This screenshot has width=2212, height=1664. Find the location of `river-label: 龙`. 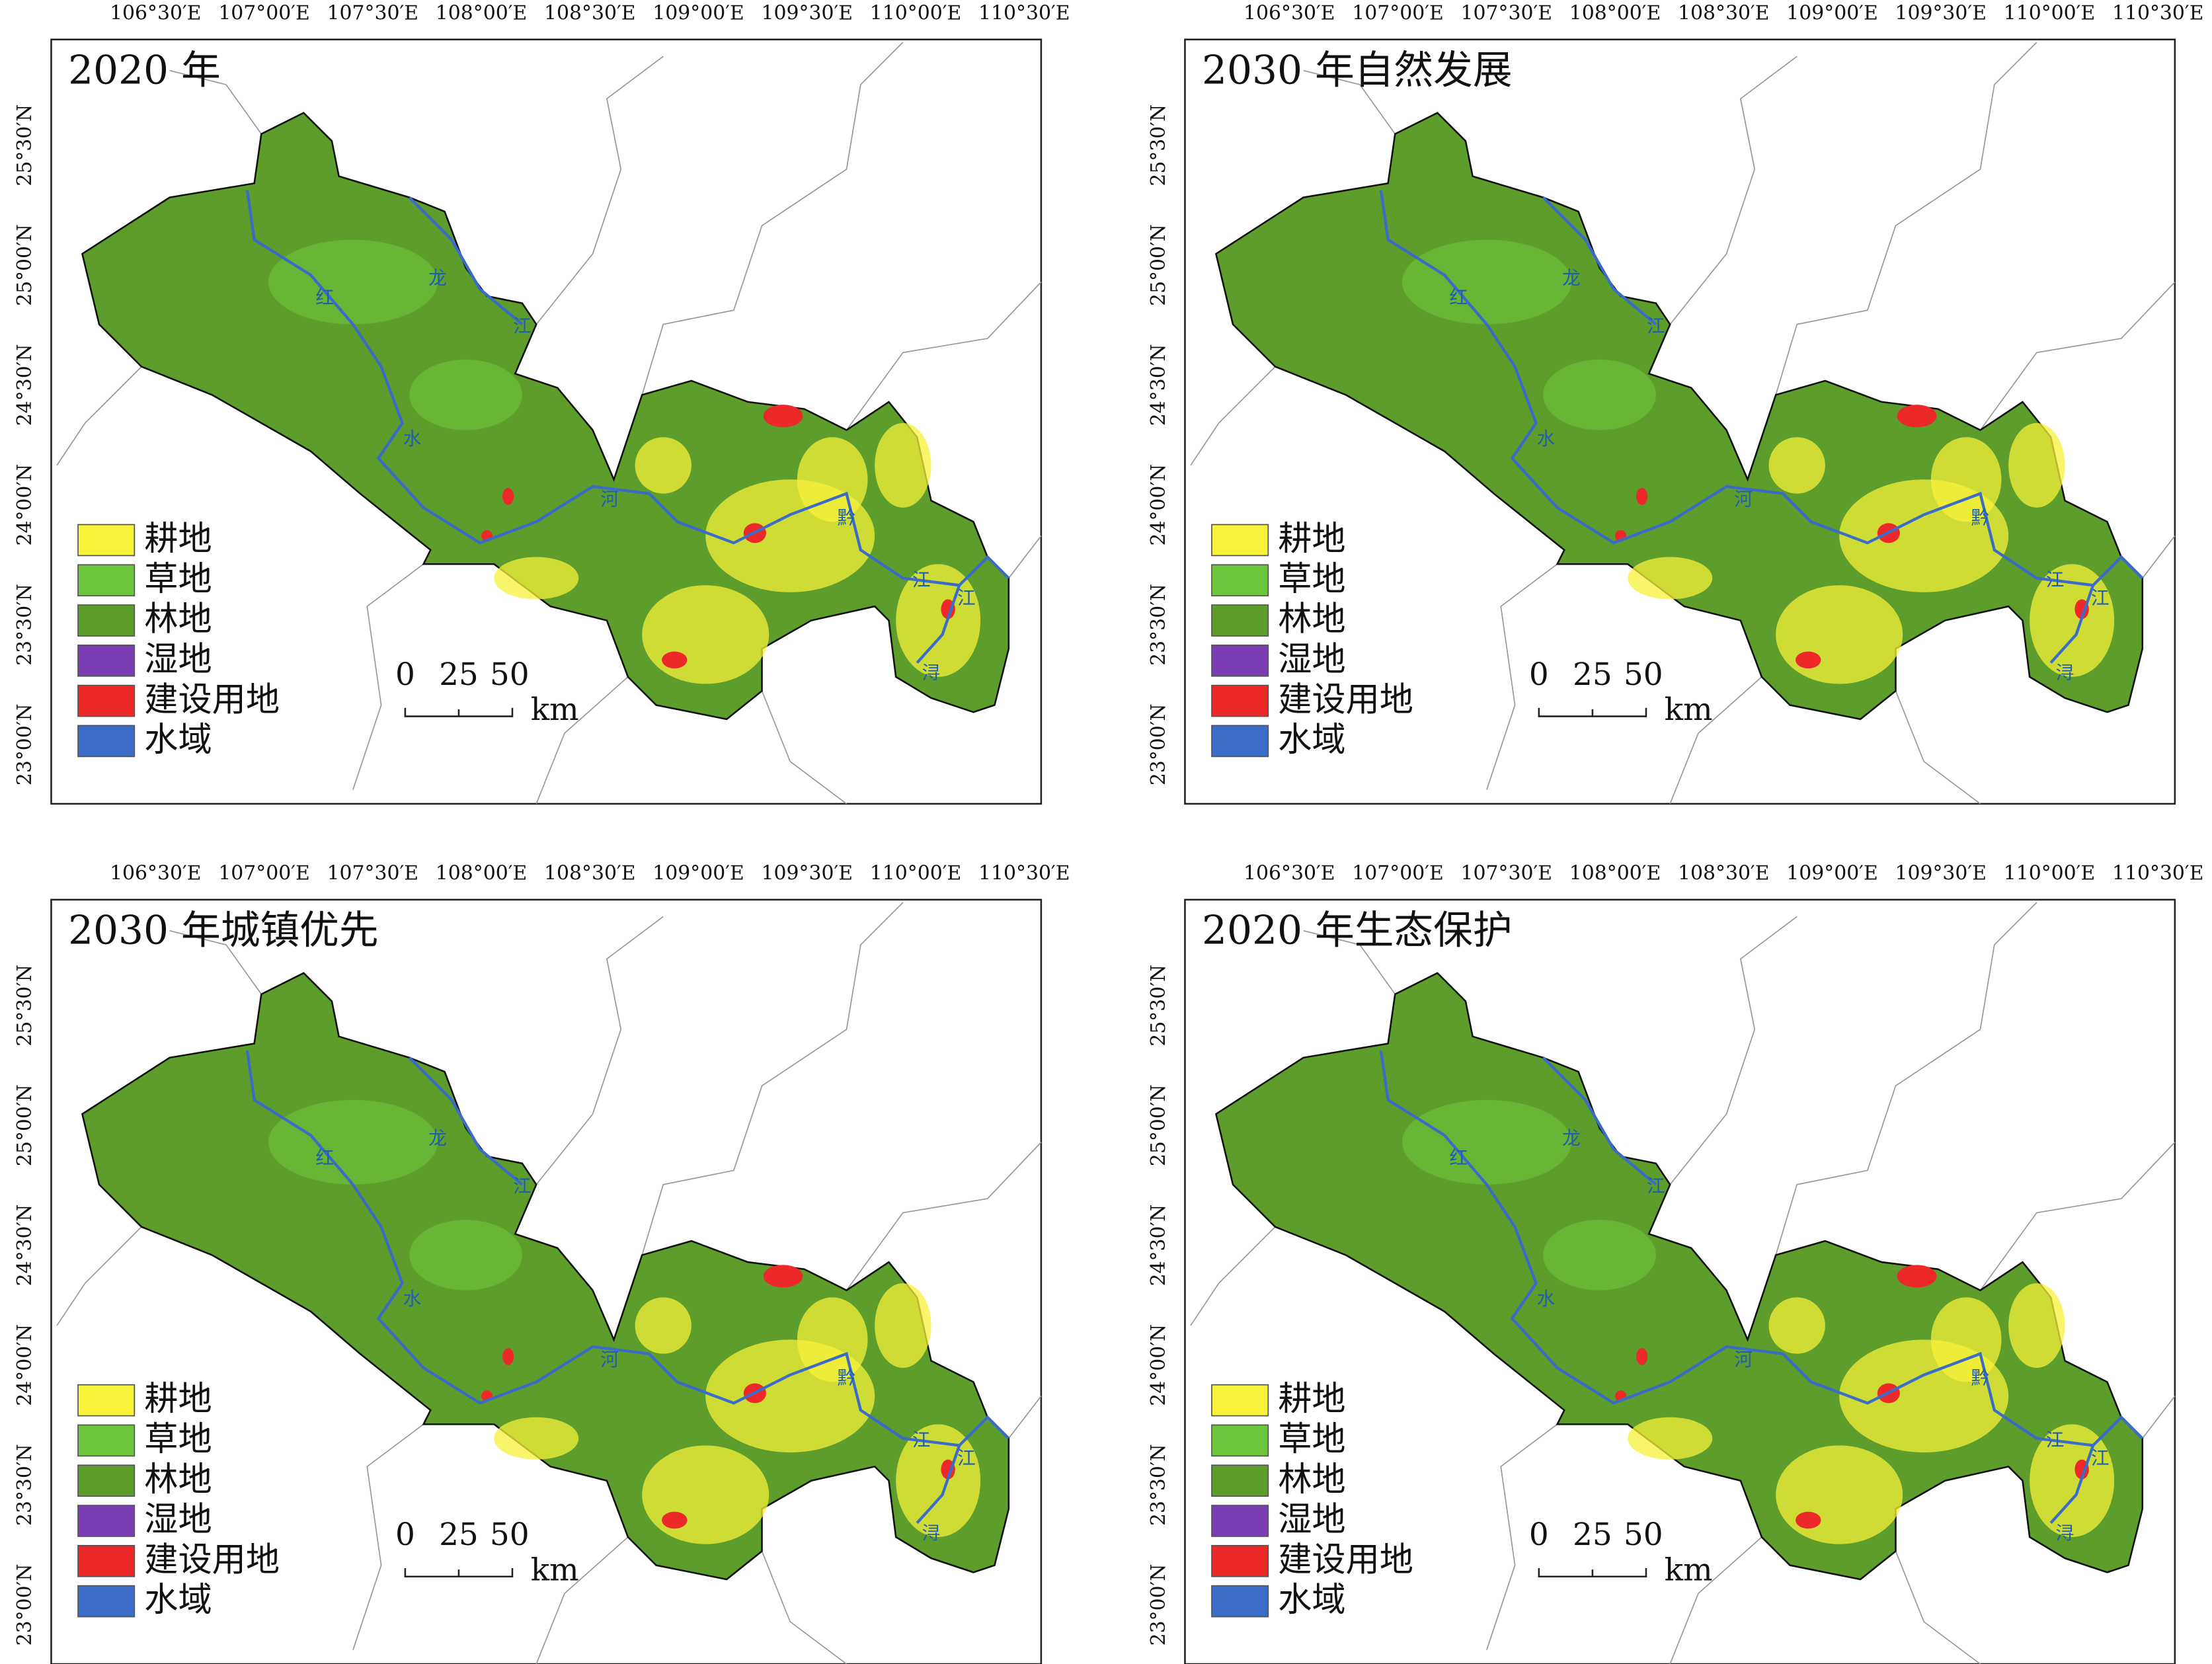

river-label: 龙 is located at coordinates (437, 278).